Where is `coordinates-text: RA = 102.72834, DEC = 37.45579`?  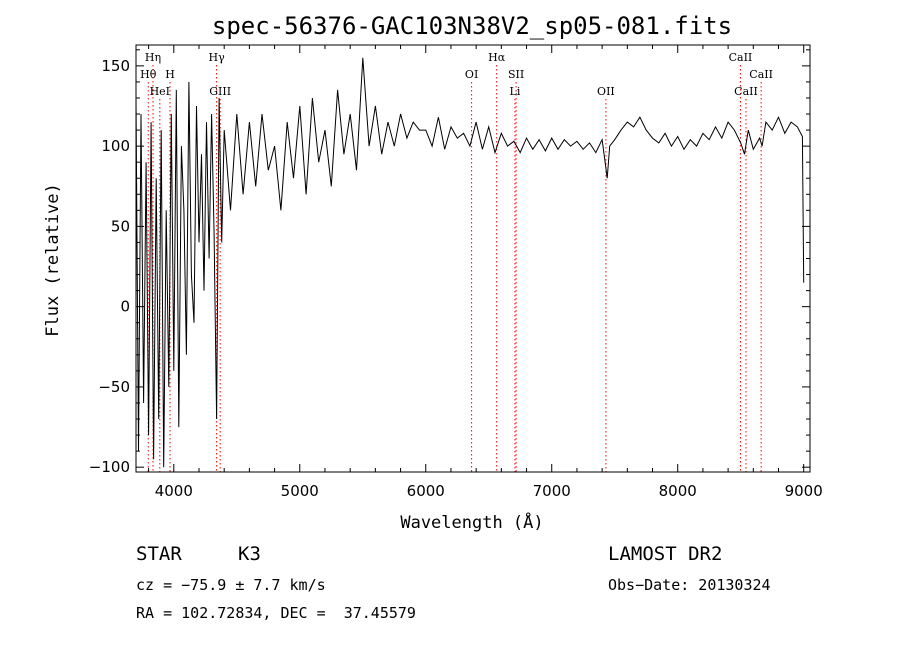
coordinates-text: RA = 102.72834, DEC = 37.45579 is located at coordinates (276, 613).